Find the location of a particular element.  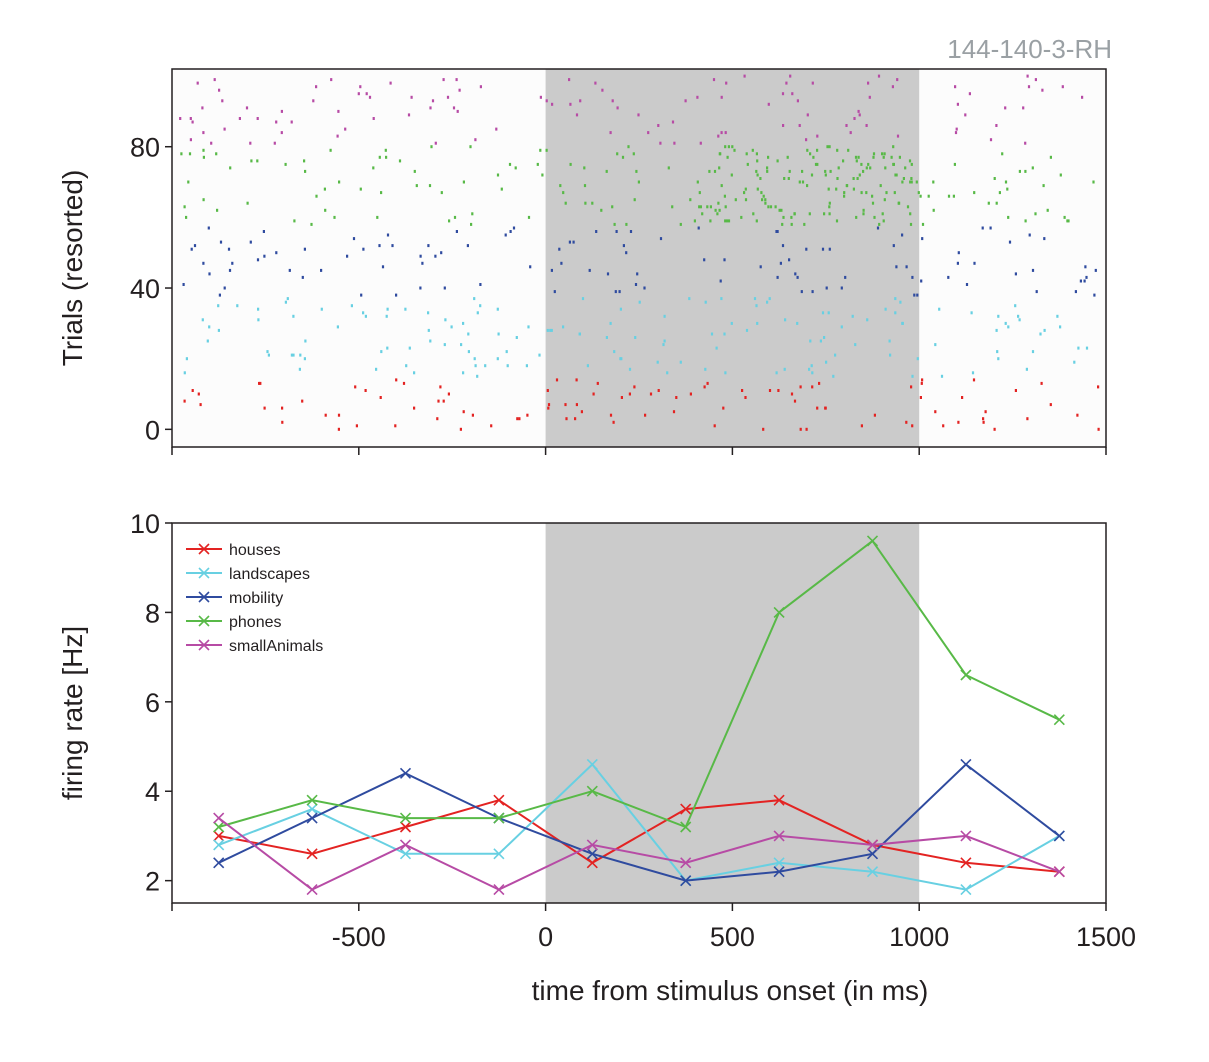

psth-y-tick-label: 10 is located at coordinates (145, 524).